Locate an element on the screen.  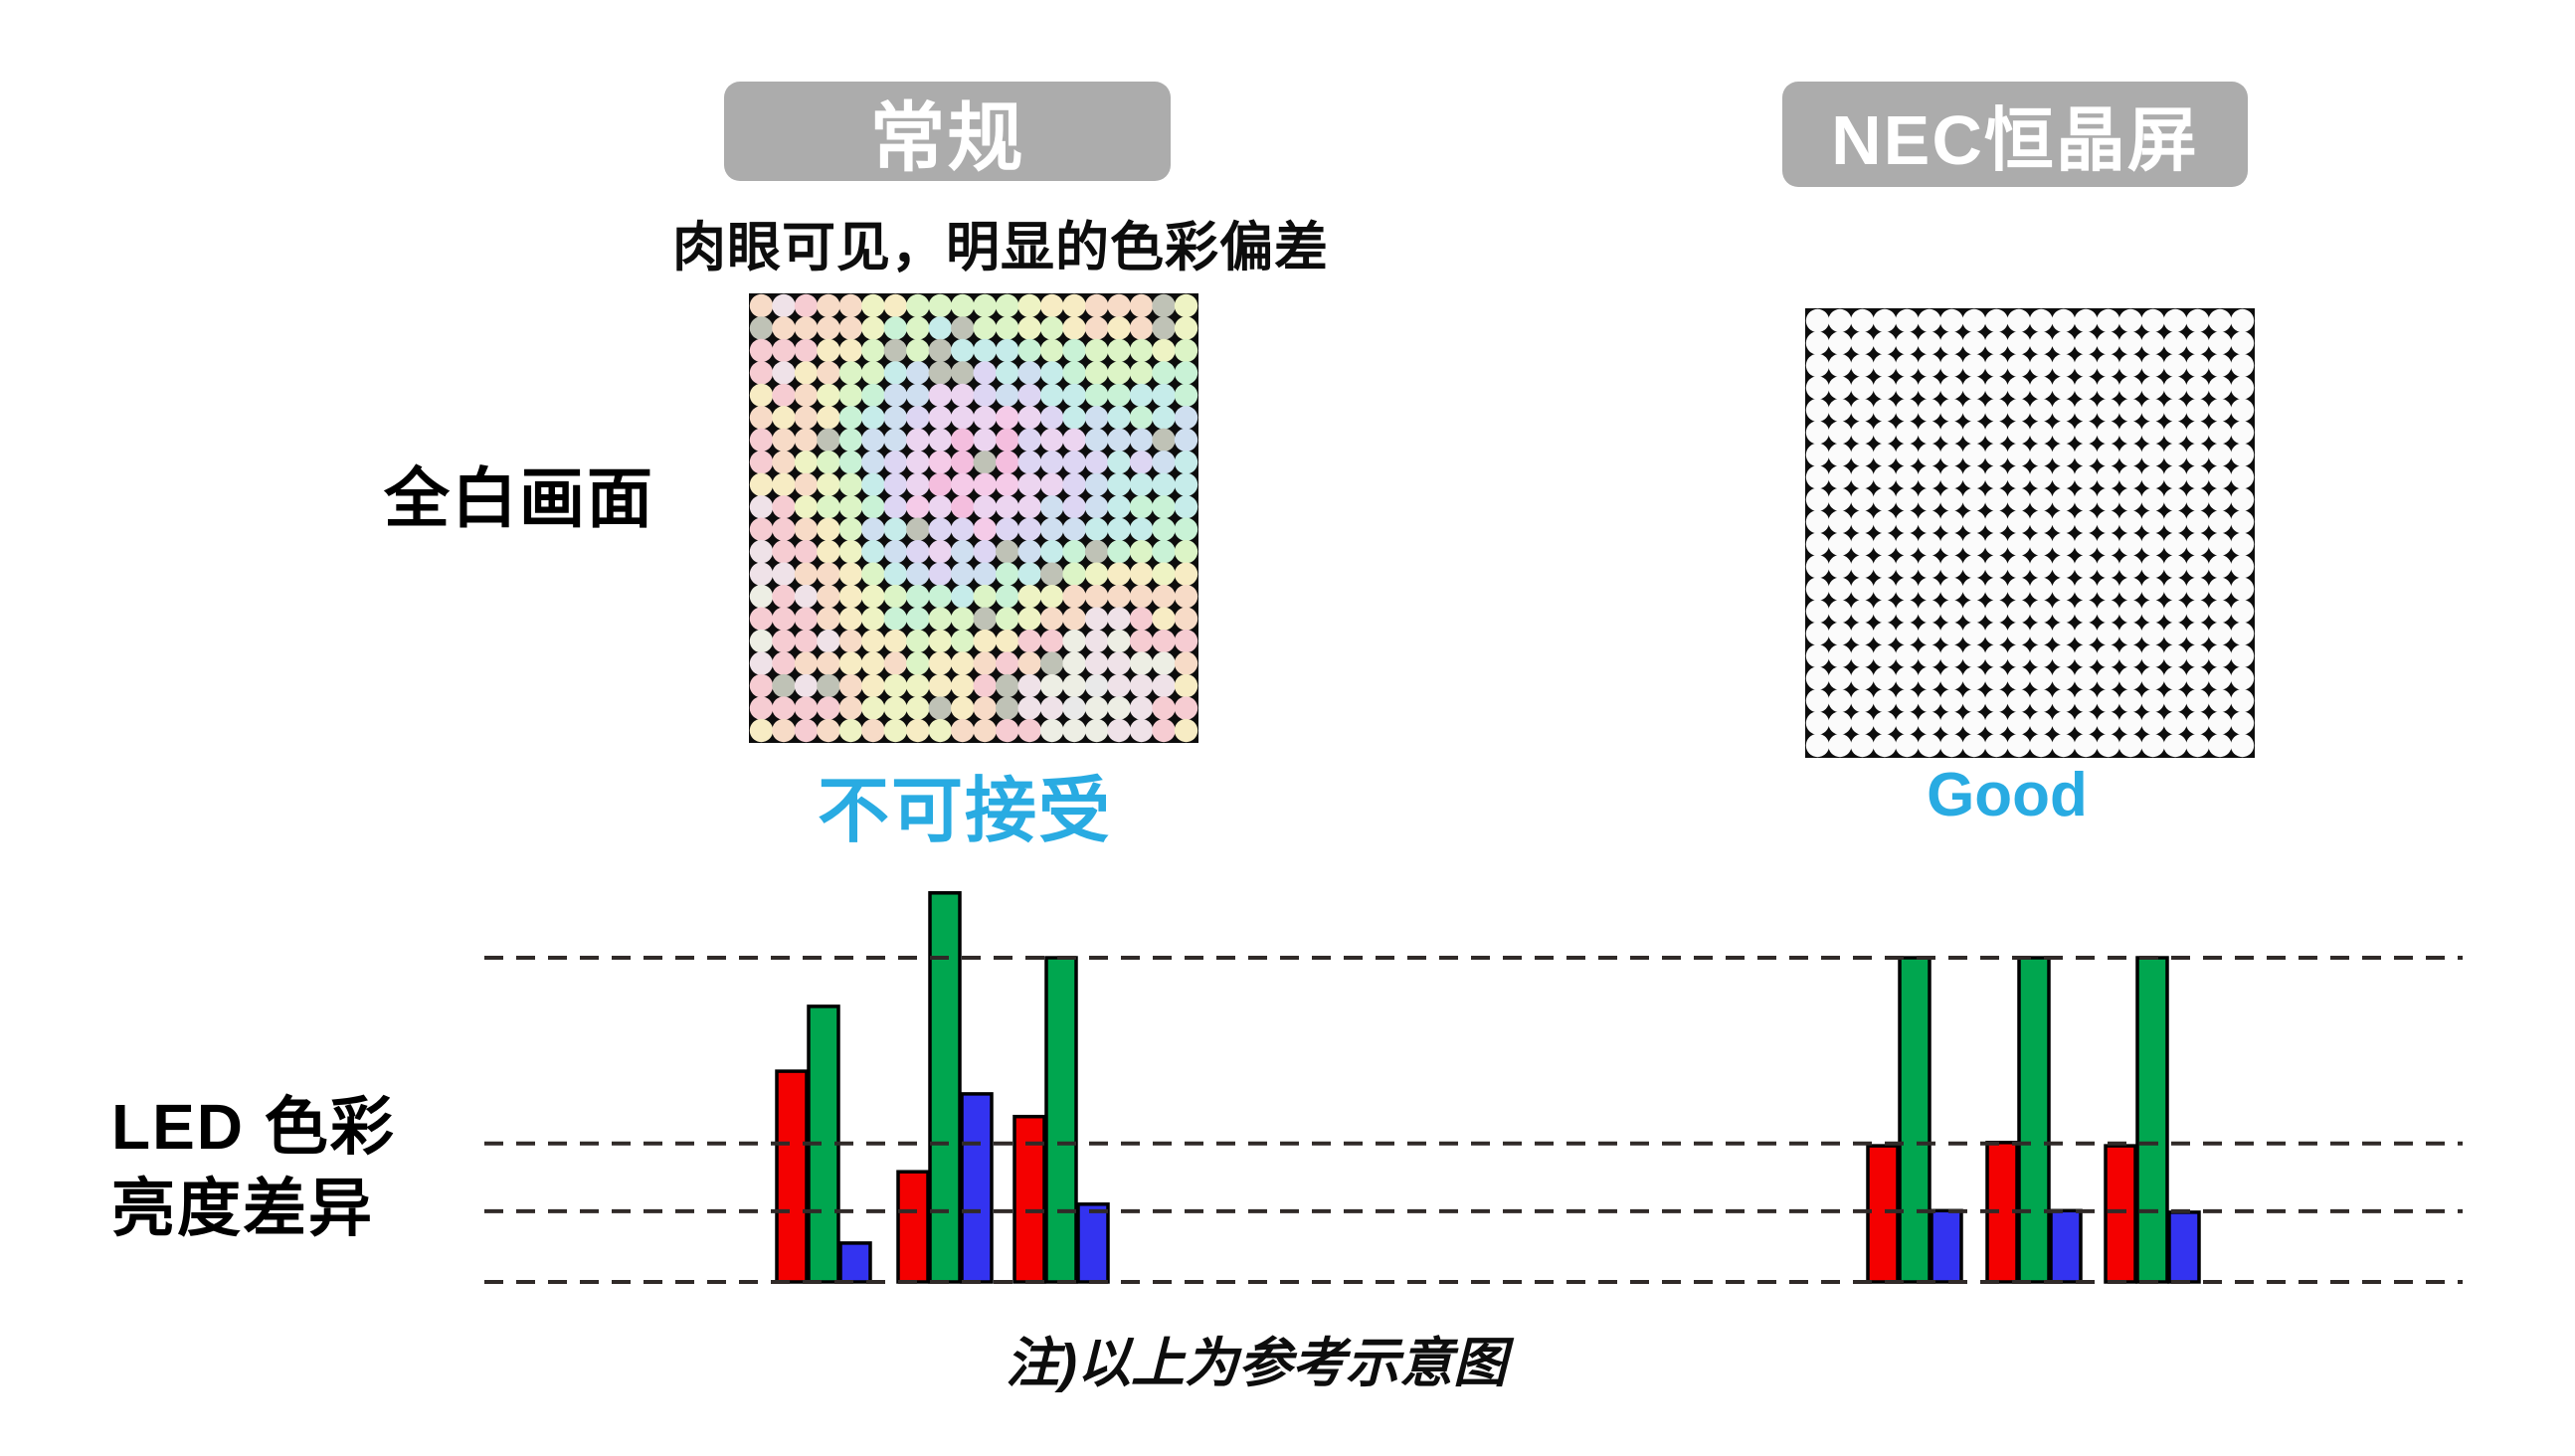
row-label-white-screen: 全白画面 is located at coordinates (519, 498).